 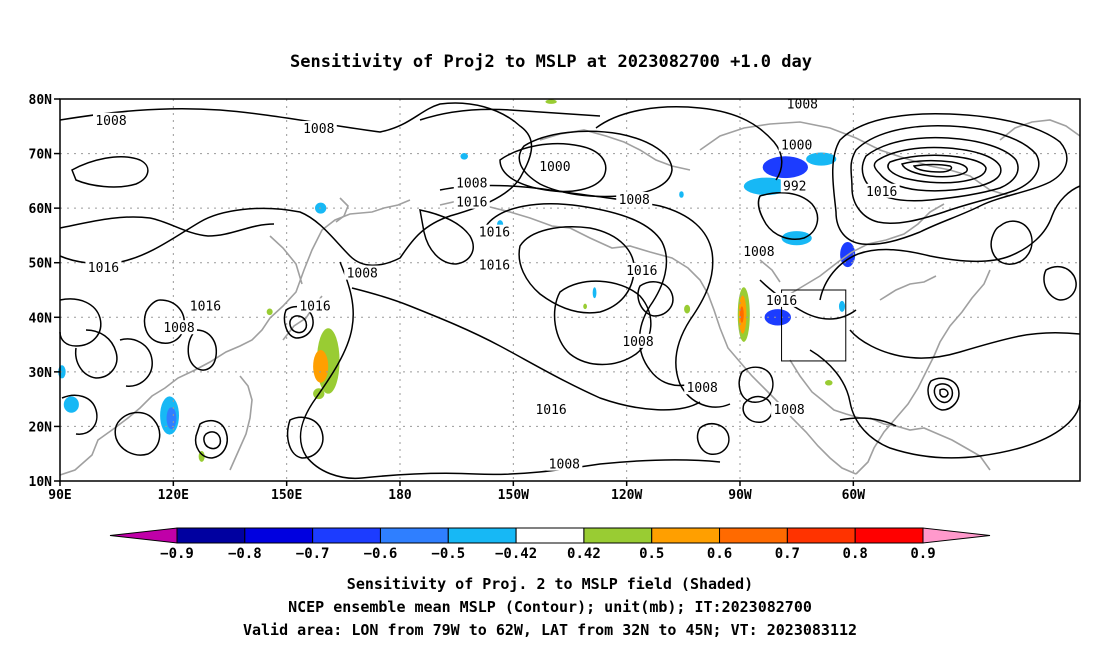 I want to click on colorbar-level-label: 0.5, so click(x=651, y=554).